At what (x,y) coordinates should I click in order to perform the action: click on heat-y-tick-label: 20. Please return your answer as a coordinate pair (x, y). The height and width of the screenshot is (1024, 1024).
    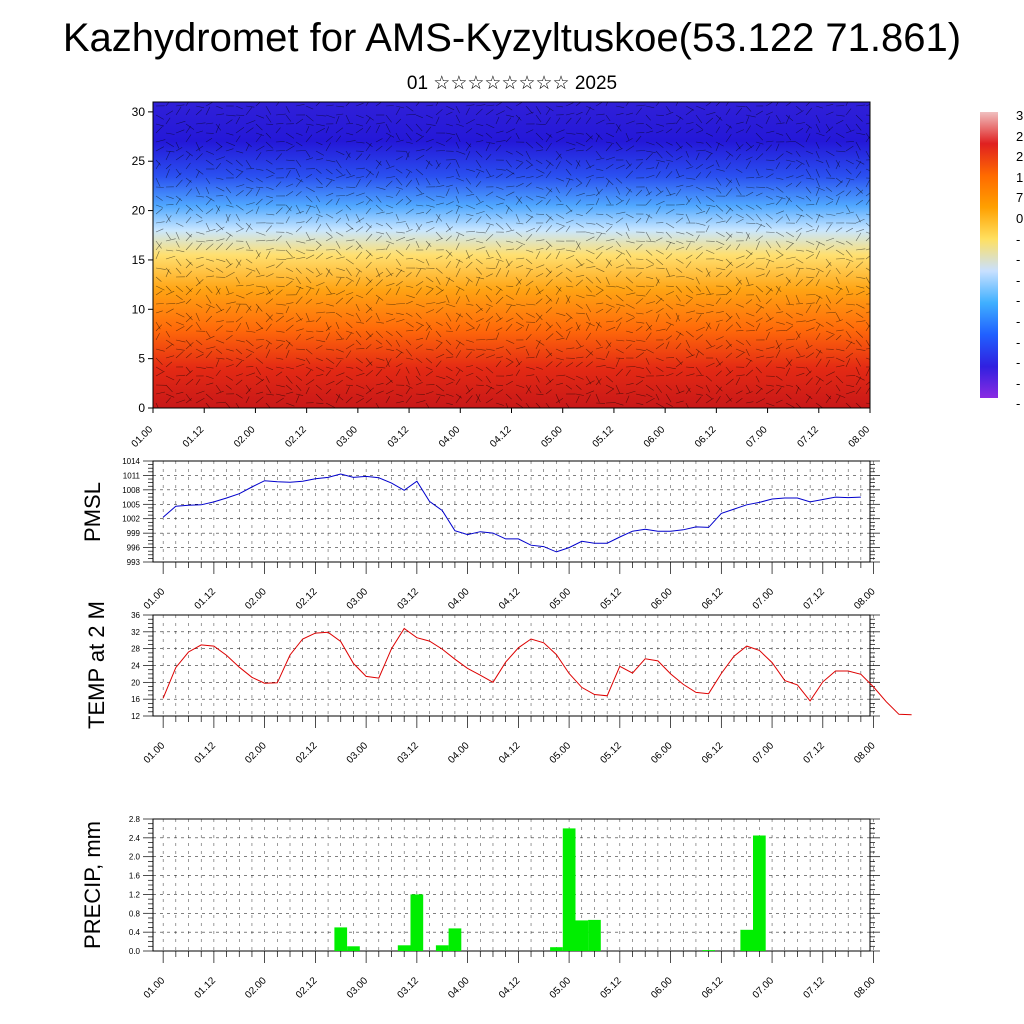
    Looking at the image, I should click on (139, 211).